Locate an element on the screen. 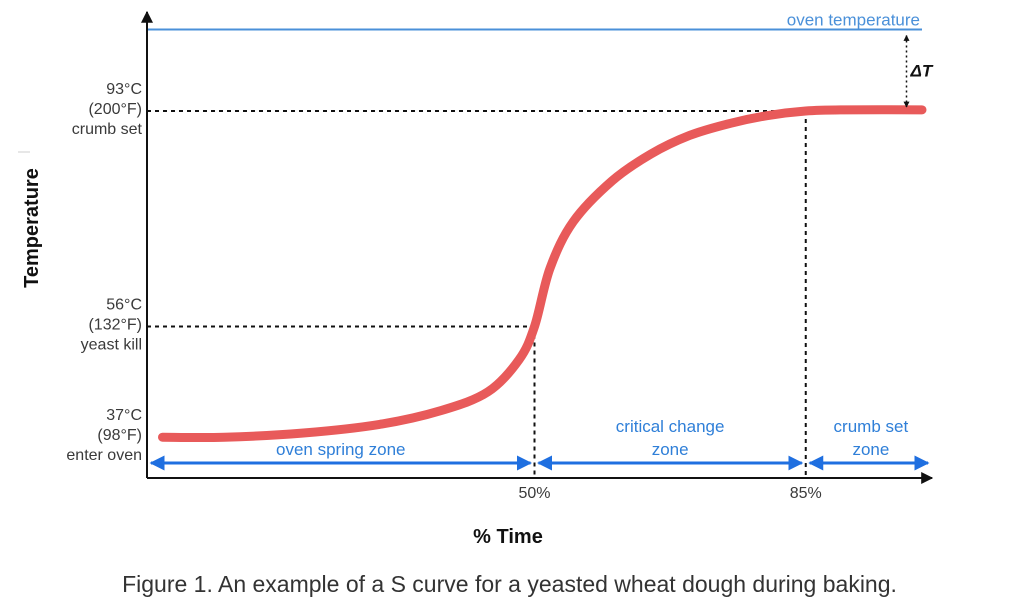 The width and height of the screenshot is (1019, 614). y-marker-label-2-1: (98°F) is located at coordinates (119, 435).